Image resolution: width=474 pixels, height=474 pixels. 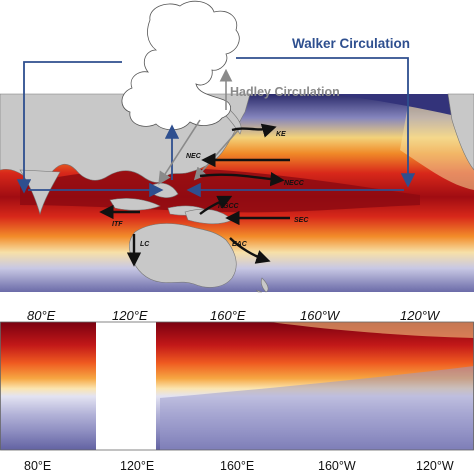 I want to click on hadley-circulation-label: Hadley Circulation, so click(x=285, y=92).